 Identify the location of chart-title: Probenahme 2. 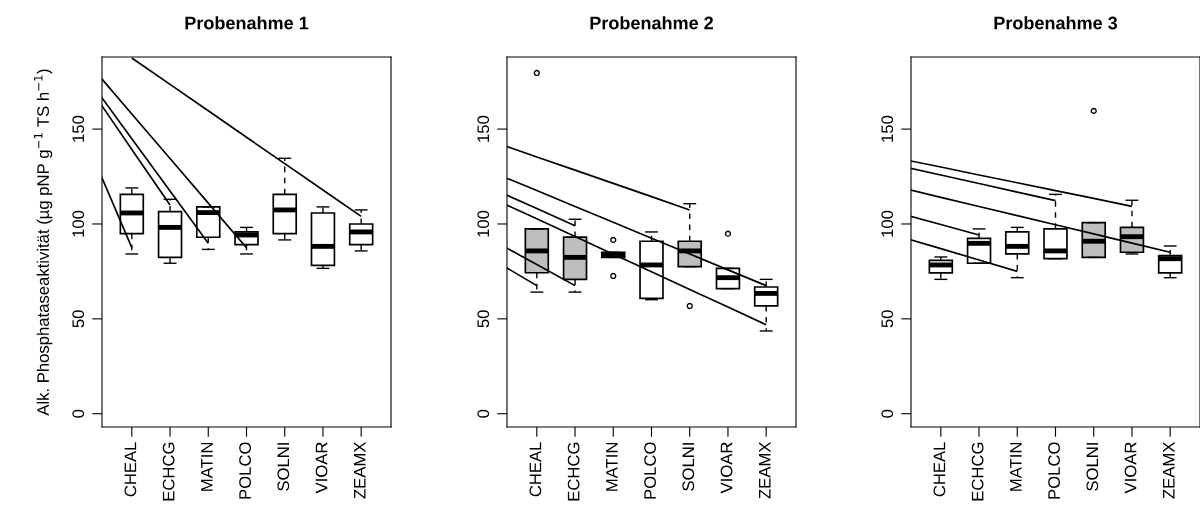
(651, 23).